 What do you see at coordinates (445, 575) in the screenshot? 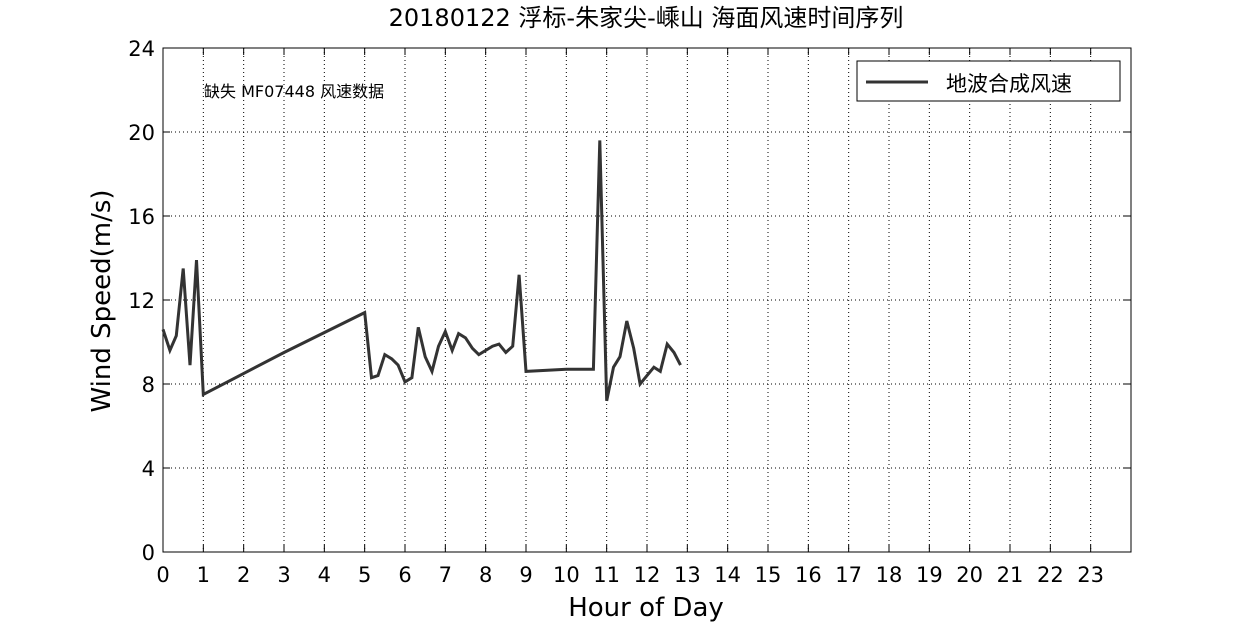
I see `x-tick-label: 7` at bounding box center [445, 575].